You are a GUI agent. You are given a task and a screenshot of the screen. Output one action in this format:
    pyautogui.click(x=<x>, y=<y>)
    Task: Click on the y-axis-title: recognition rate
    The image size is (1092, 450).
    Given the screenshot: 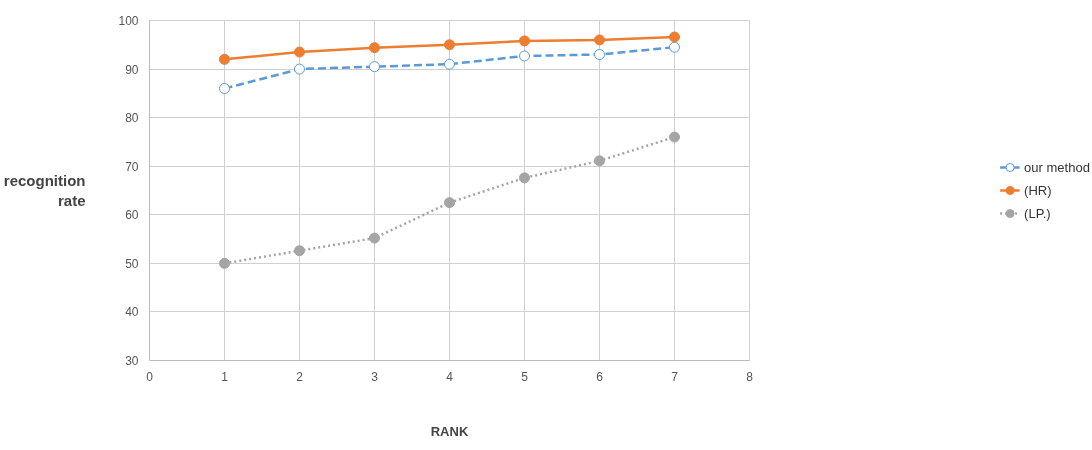 What is the action you would take?
    pyautogui.click(x=44, y=190)
    